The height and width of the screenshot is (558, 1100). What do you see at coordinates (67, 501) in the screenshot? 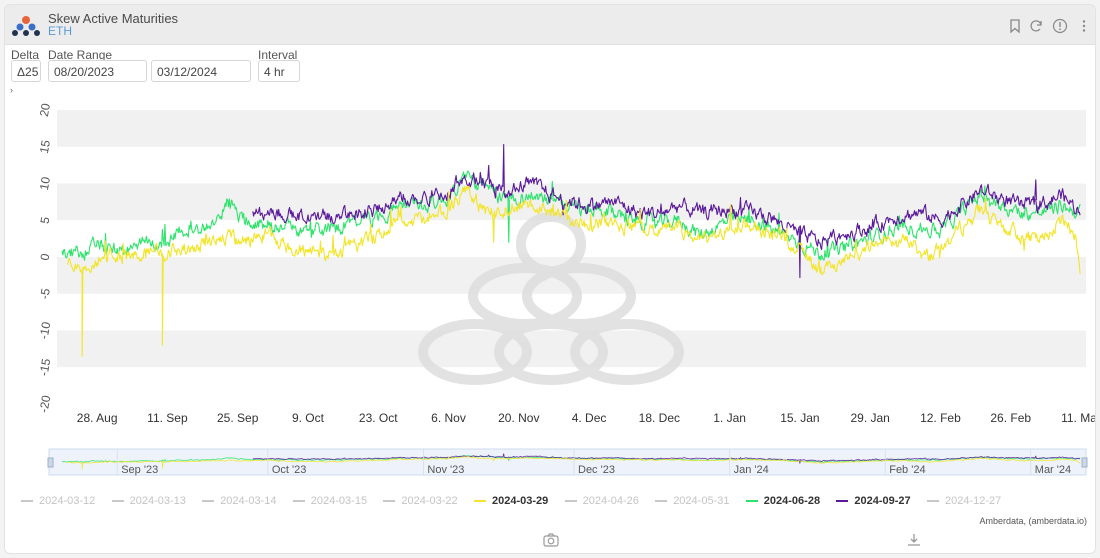
I see `legend-label: 2024-03-12` at bounding box center [67, 501].